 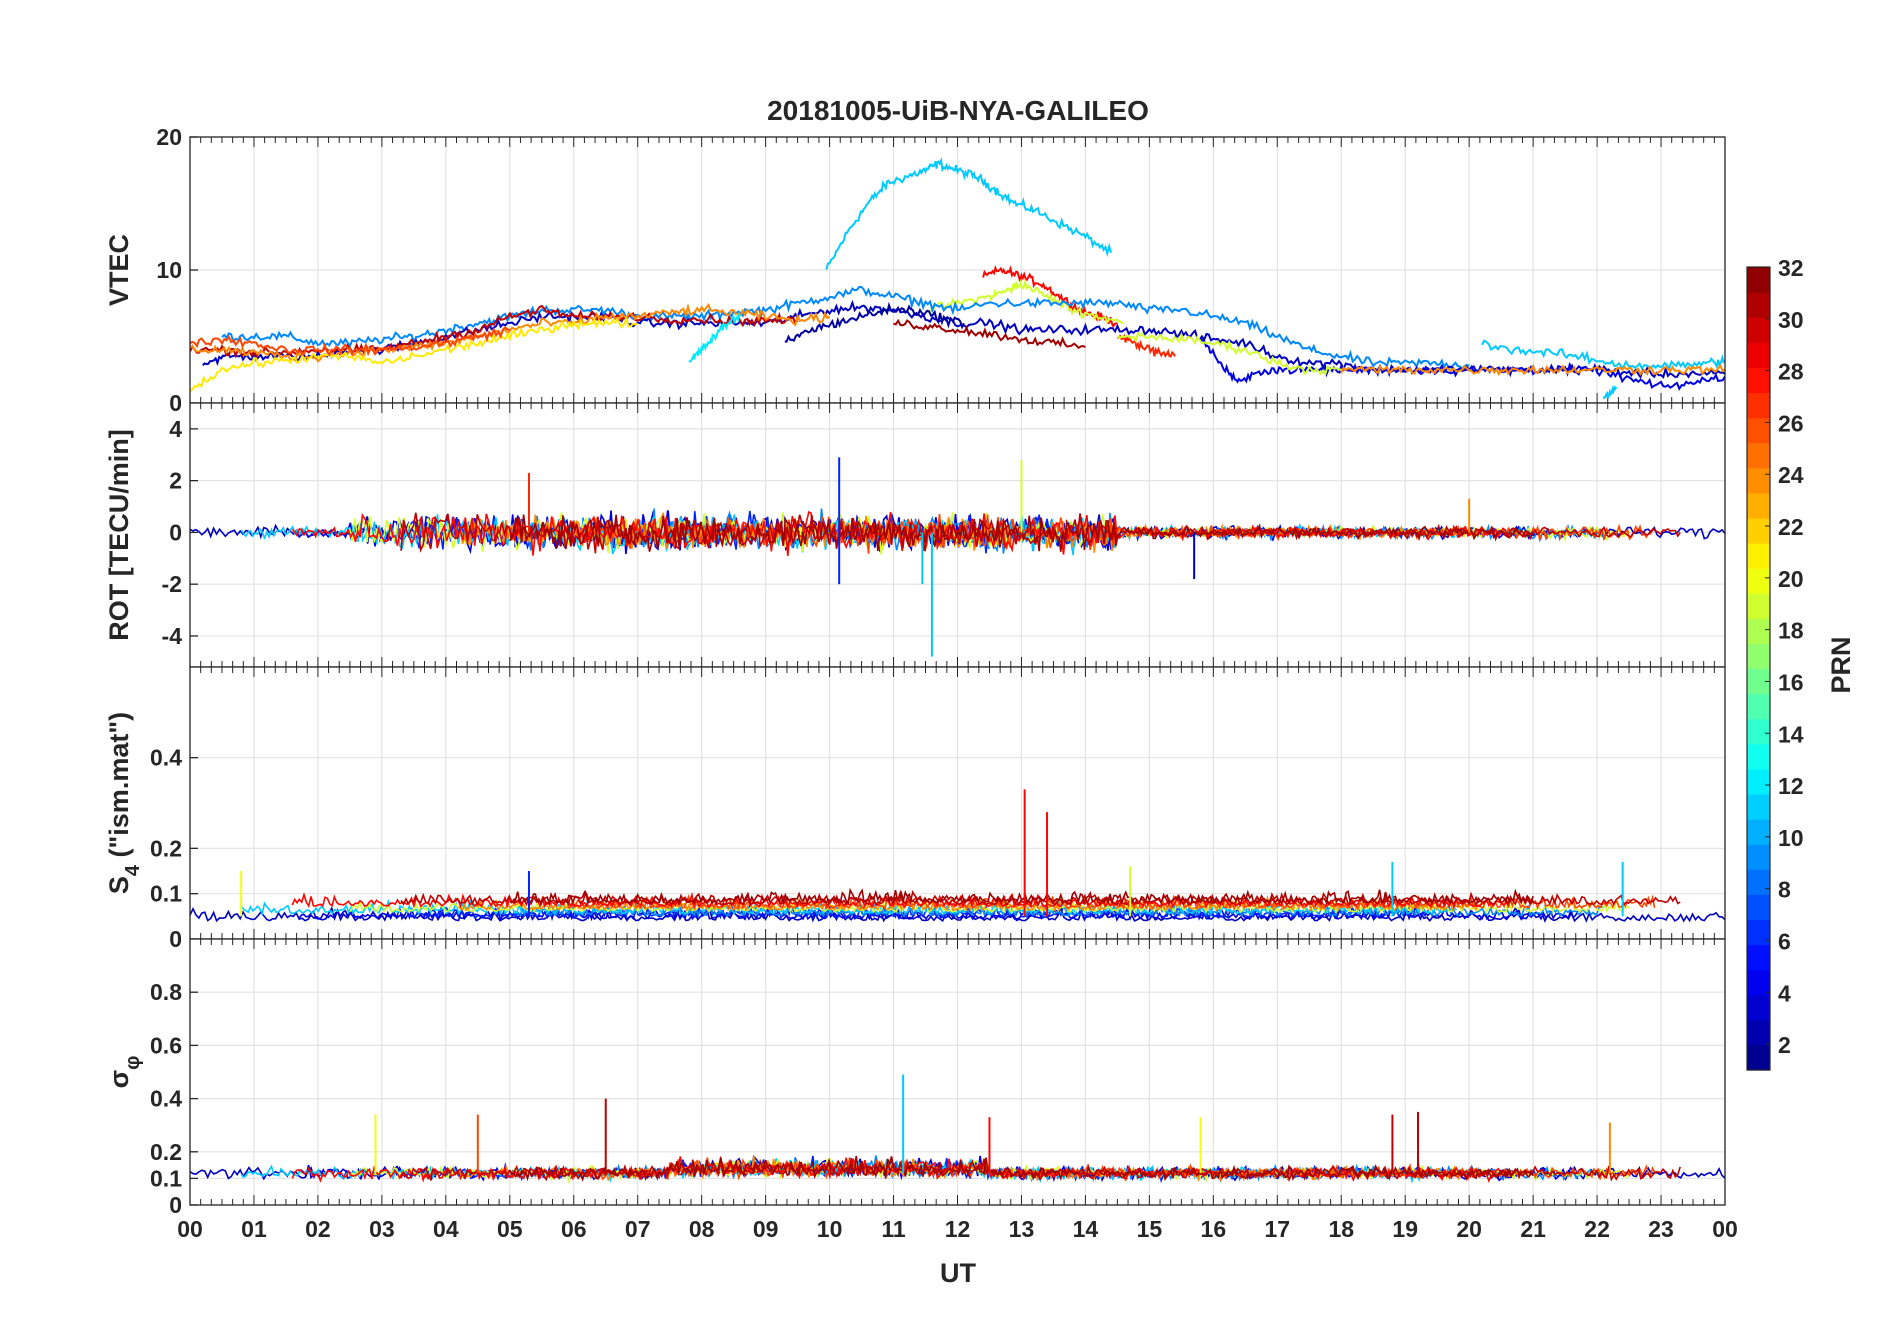 What do you see at coordinates (119, 270) in the screenshot?
I see `panel-vtec-ylabel: VTEC` at bounding box center [119, 270].